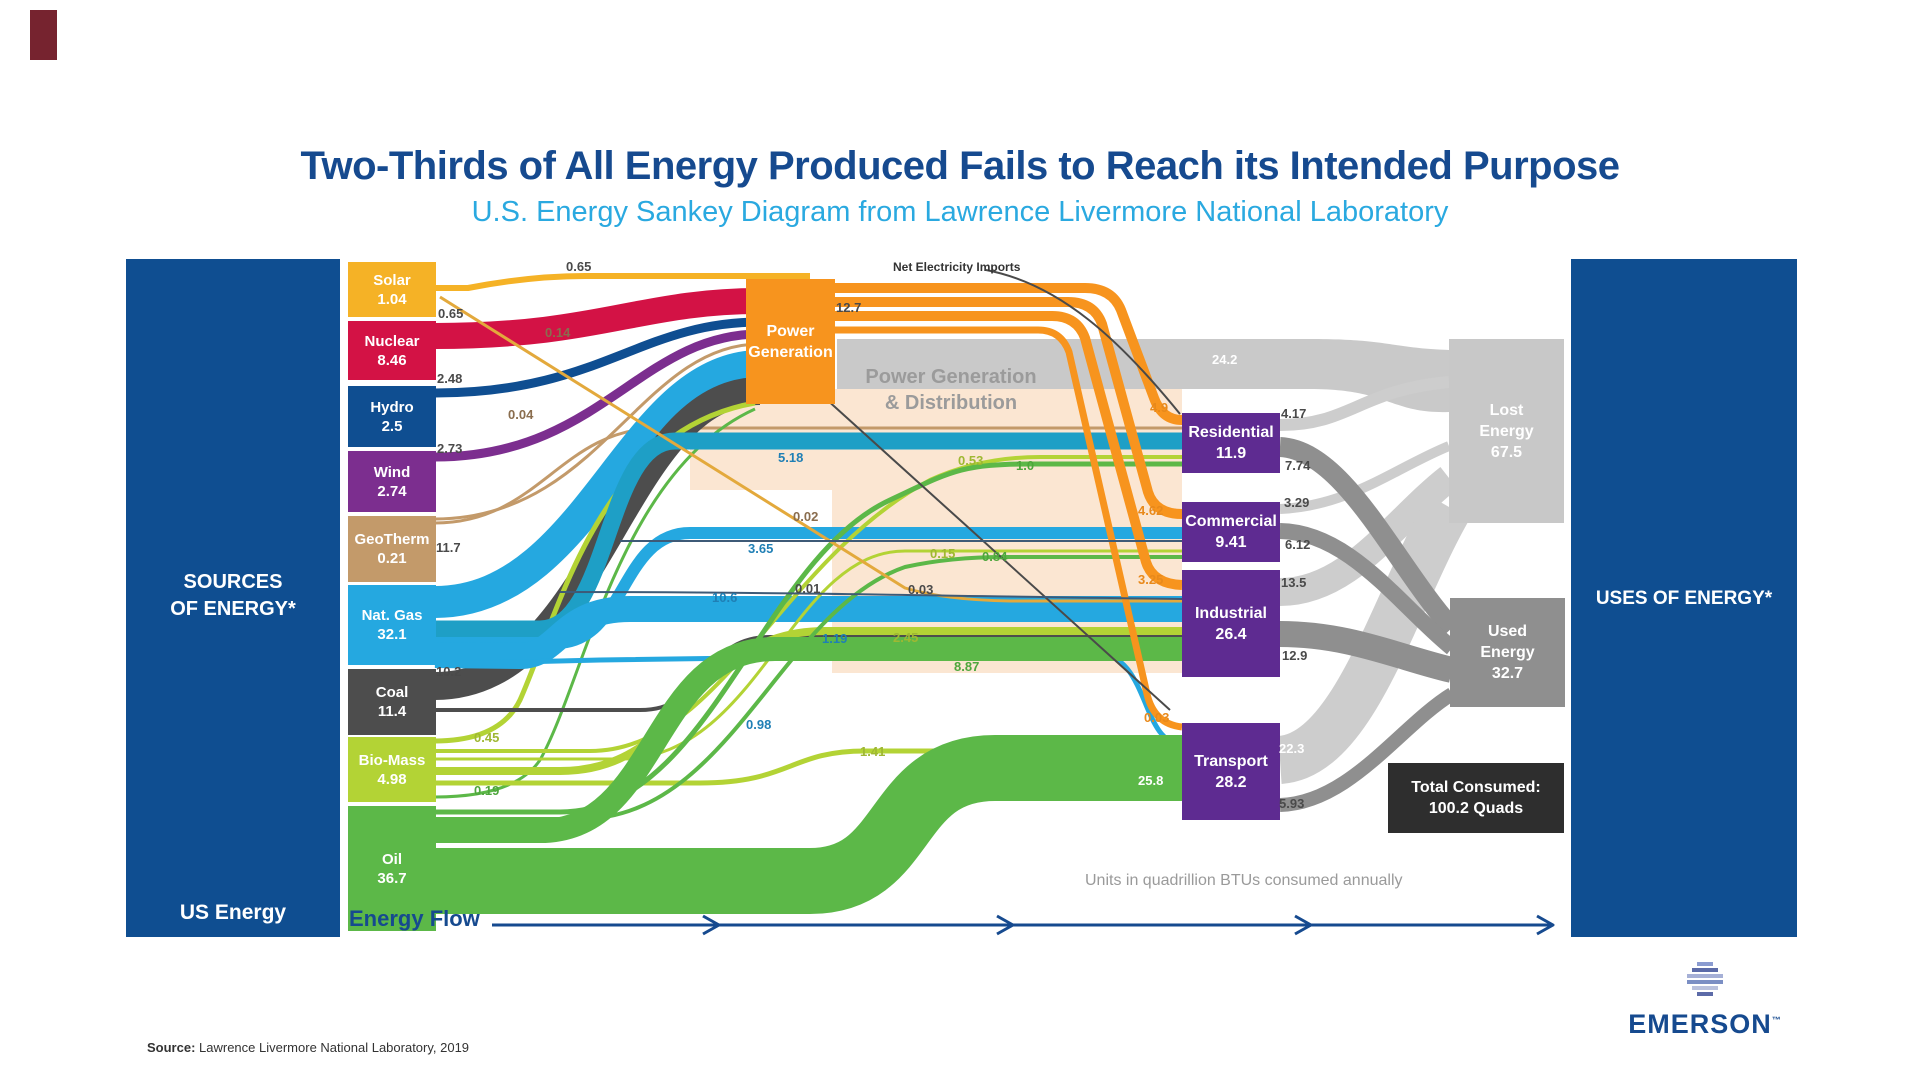 The height and width of the screenshot is (1080, 1920). I want to click on electricity-to-transport-band, so click(1005, 528).